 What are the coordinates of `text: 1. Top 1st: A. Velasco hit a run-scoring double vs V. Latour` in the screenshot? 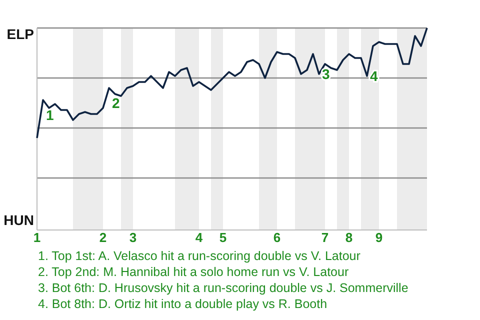 It's located at (199, 256).